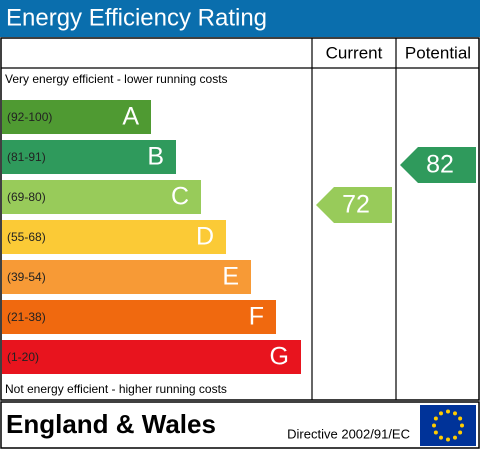 This screenshot has width=480, height=455. What do you see at coordinates (26, 277) in the screenshot?
I see `band-range: (39-54)` at bounding box center [26, 277].